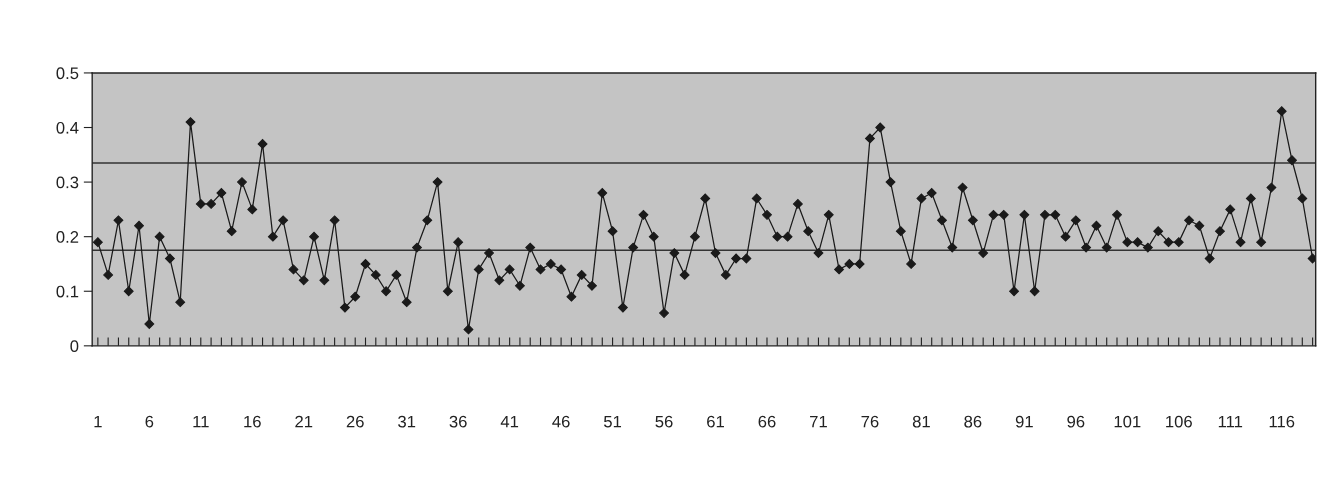 This screenshot has height=483, width=1317. Describe the element at coordinates (561, 421) in the screenshot. I see `x-tick-label: 46` at that location.